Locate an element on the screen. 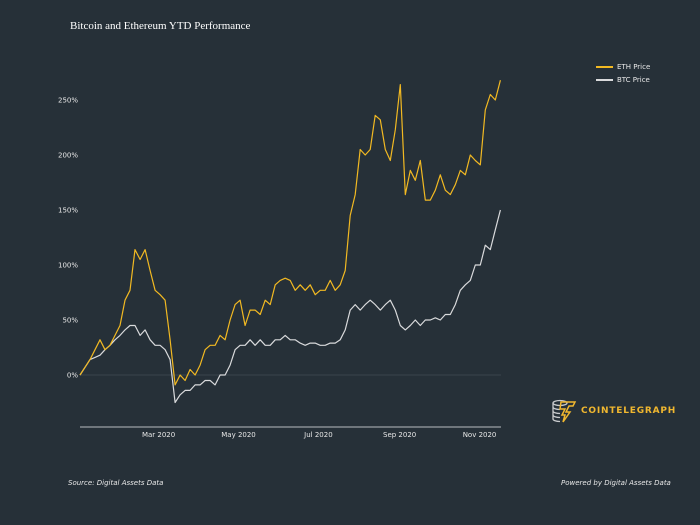 The height and width of the screenshot is (525, 700). legend-label-btc: BTC Price is located at coordinates (633, 79).